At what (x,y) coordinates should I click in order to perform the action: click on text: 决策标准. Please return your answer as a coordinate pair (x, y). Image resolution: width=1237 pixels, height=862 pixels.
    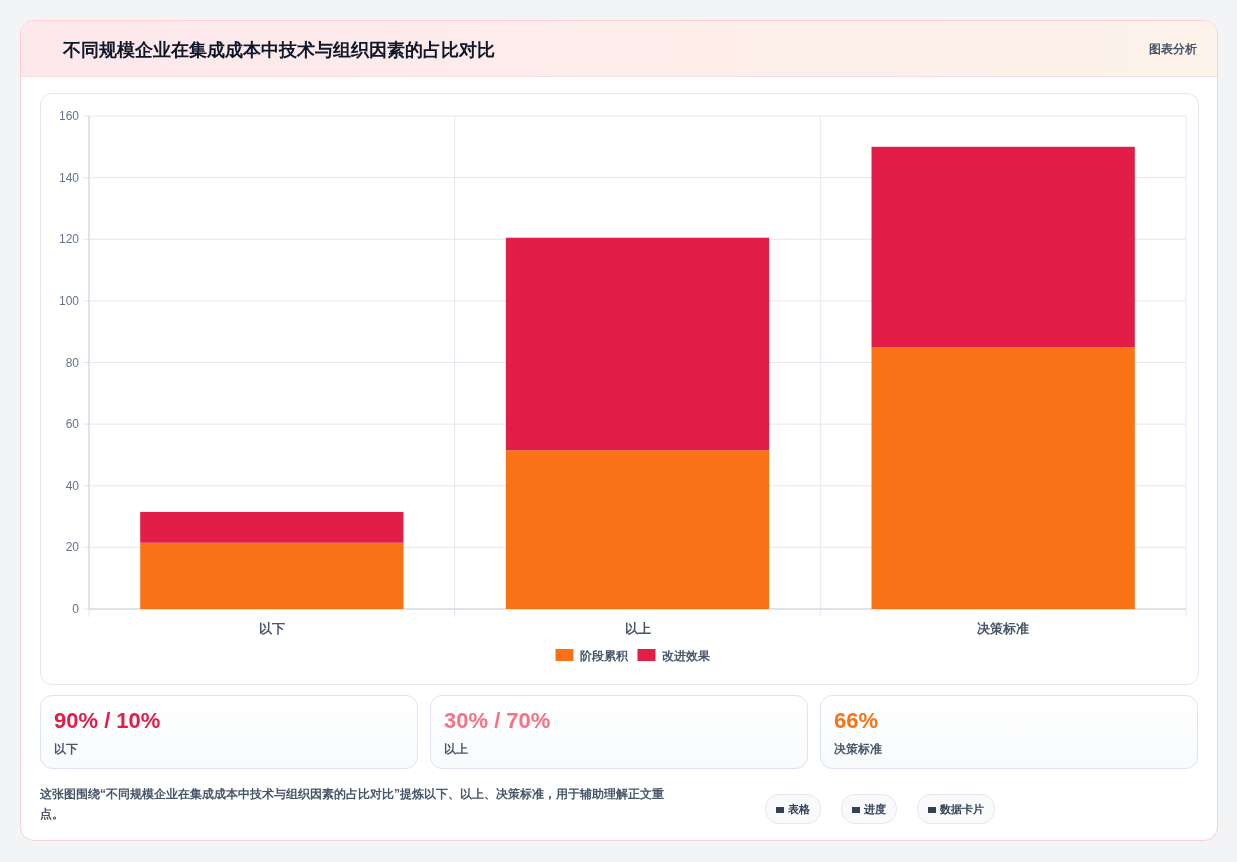
    Looking at the image, I should click on (858, 749).